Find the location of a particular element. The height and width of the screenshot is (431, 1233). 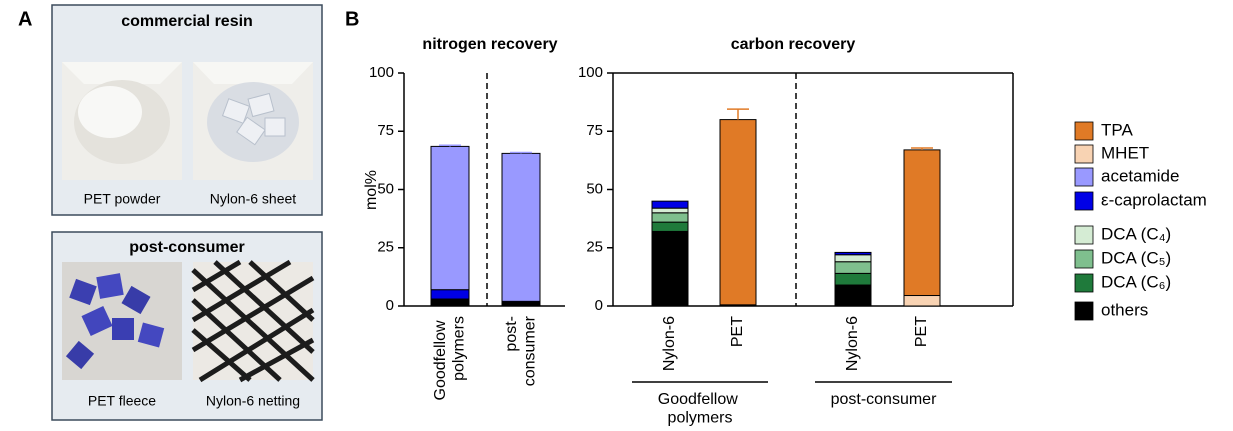

photo-caption: PET fleece is located at coordinates (122, 401).